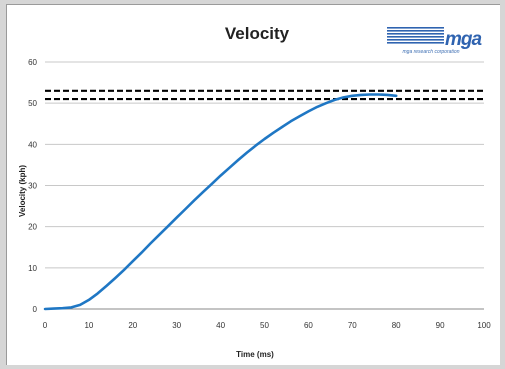 Image resolution: width=505 pixels, height=369 pixels. I want to click on x-axis-label: Time (ms), so click(255, 354).